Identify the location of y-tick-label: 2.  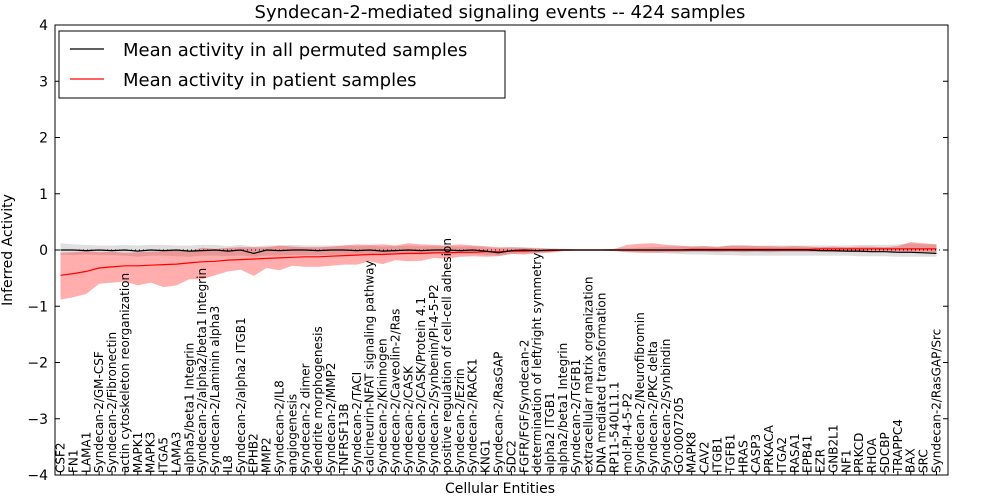
(43, 139).